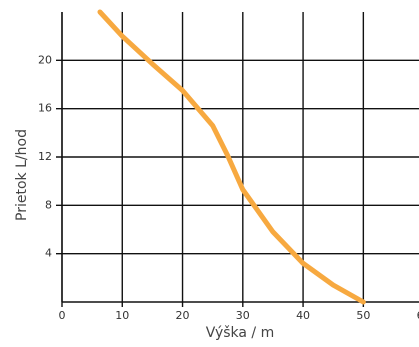  What do you see at coordinates (122, 315) in the screenshot?
I see `x-tick-label: 10` at bounding box center [122, 315].